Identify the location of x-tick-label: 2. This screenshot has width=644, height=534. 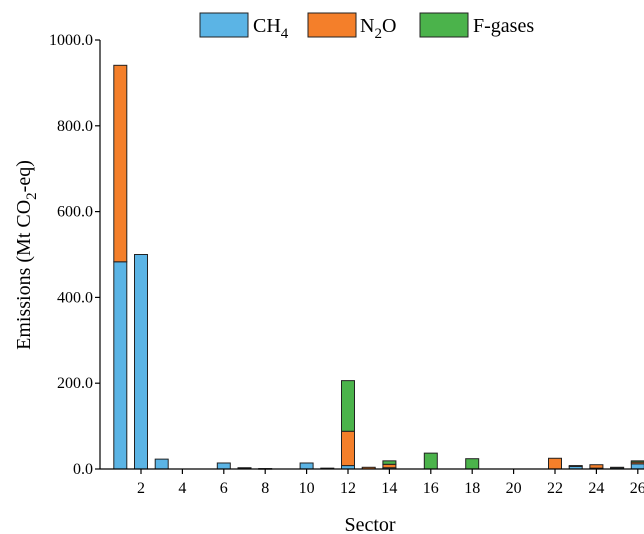
(141, 488).